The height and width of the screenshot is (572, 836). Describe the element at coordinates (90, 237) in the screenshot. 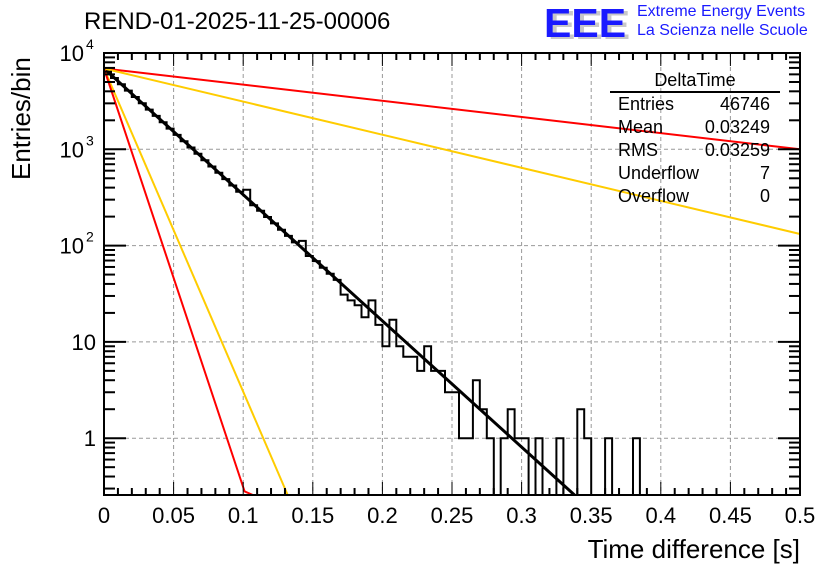

I see `y-tick-exponent: 2` at that location.